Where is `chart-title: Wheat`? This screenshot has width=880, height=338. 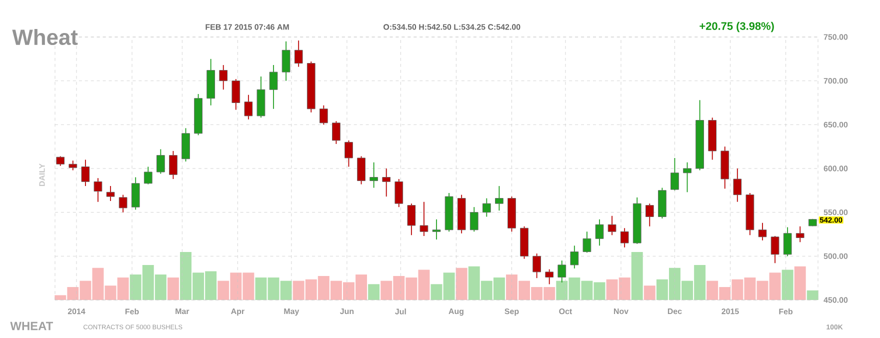 chart-title: Wheat is located at coordinates (45, 37).